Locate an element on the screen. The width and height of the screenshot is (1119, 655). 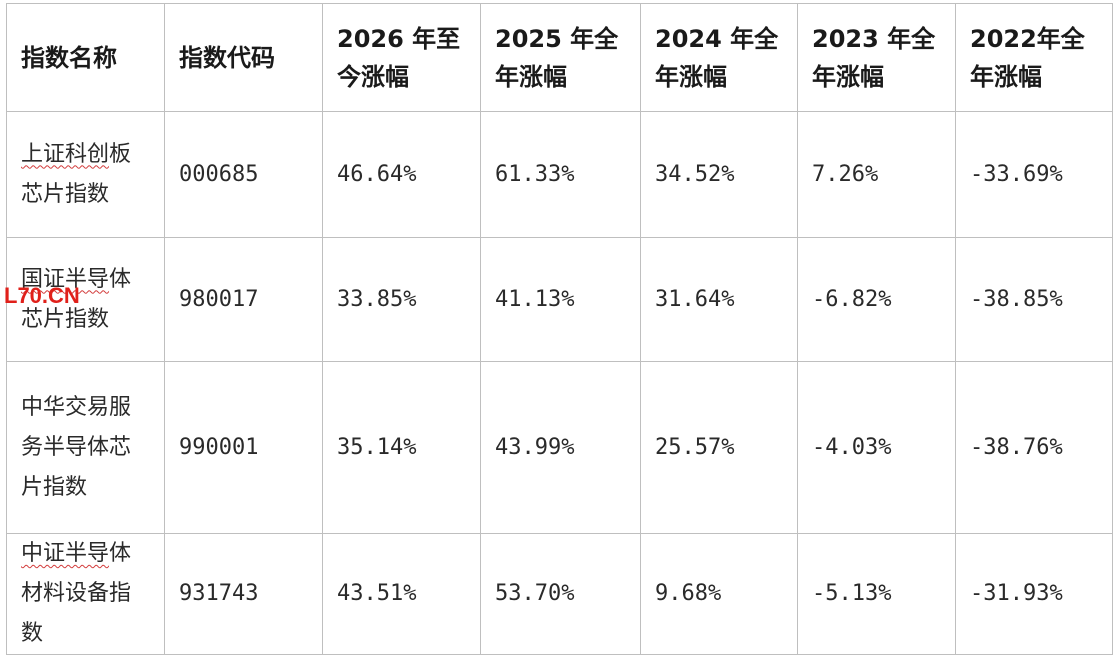
index-name-rest: 体材料设备指数 is located at coordinates (76, 593).